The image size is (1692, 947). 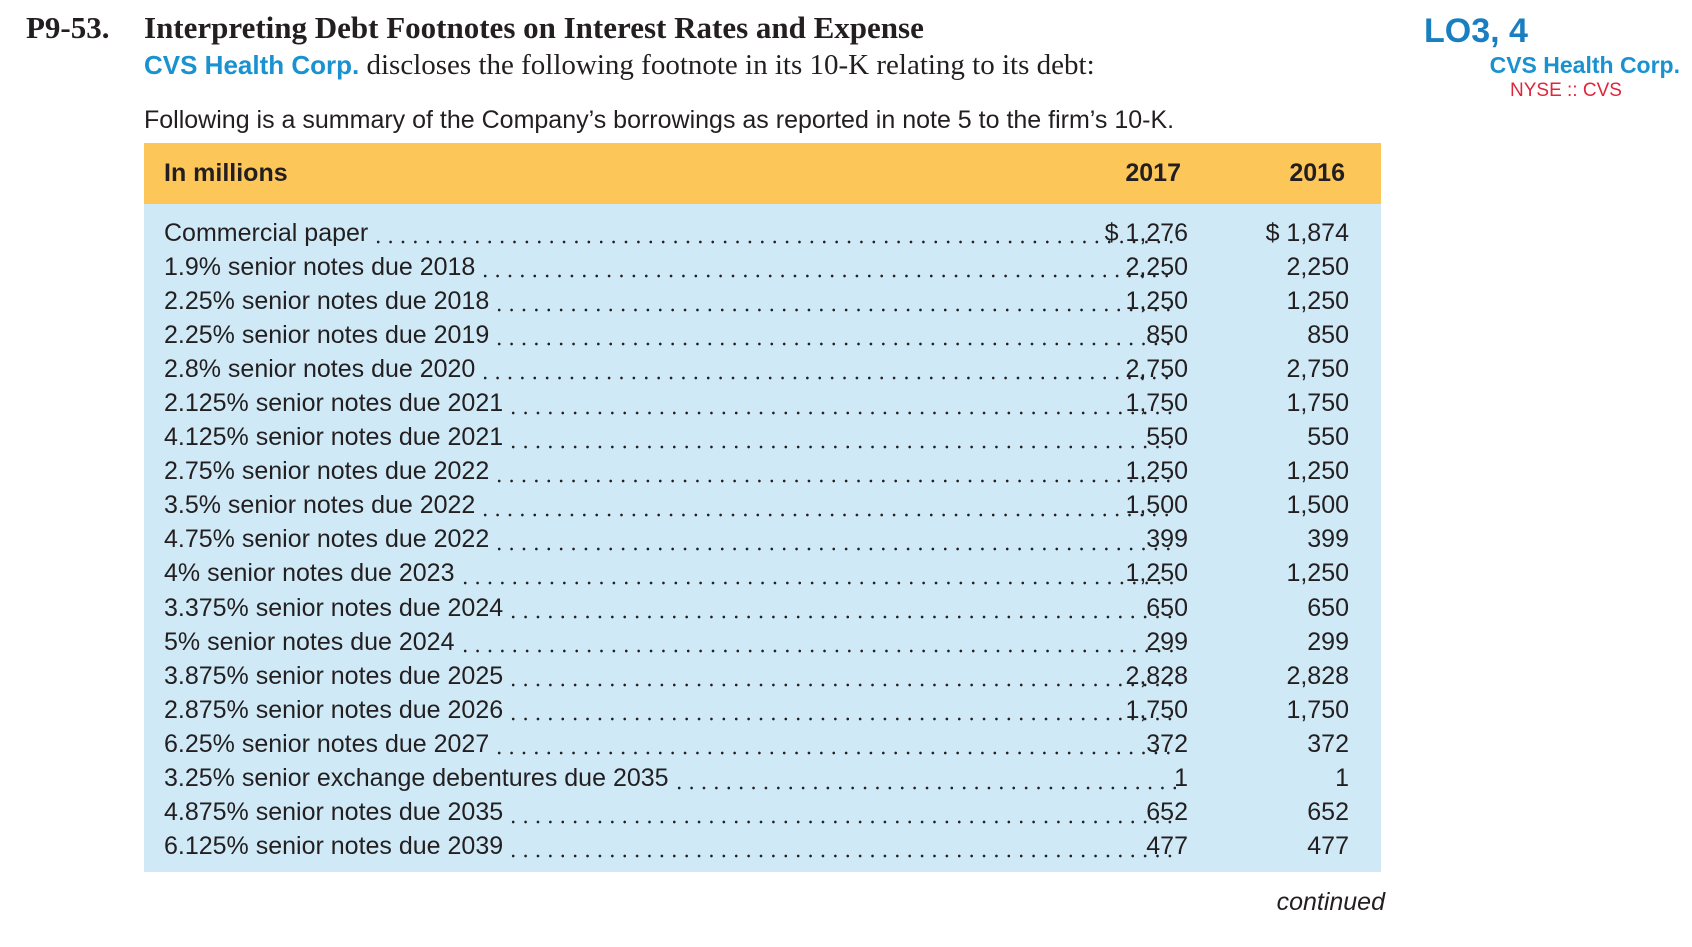 I want to click on table-row: 4% senior notes due 2023 1,250 1,250, so click(x=762, y=574).